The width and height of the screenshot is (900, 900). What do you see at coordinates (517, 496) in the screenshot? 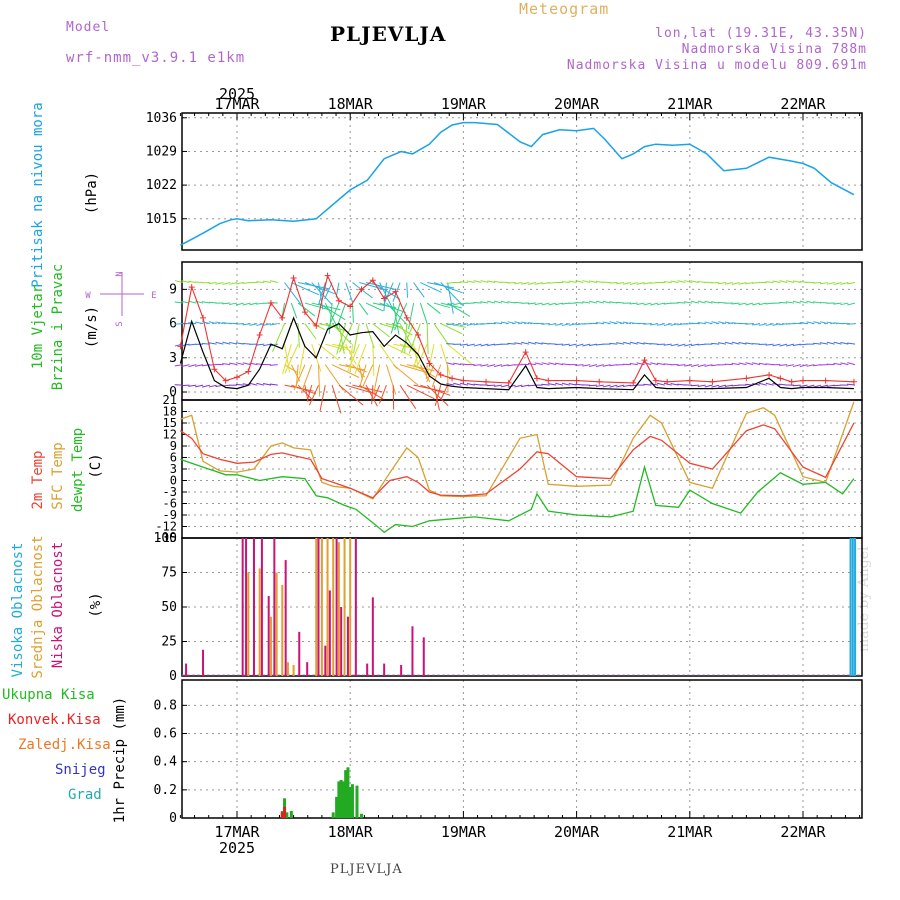
I see `dewpt-line` at bounding box center [517, 496].